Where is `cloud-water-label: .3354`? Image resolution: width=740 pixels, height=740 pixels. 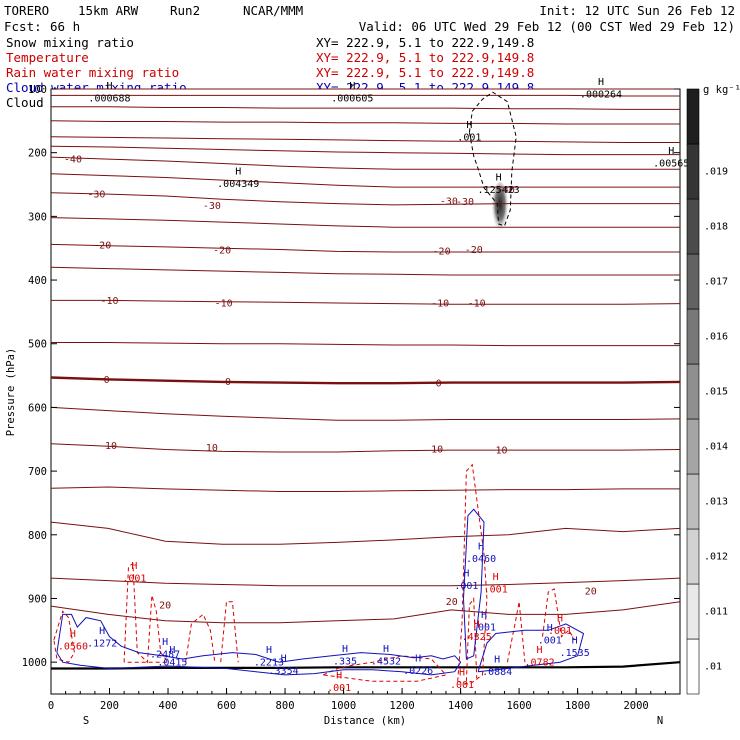 cloud-water-label: .3354 is located at coordinates (284, 671).